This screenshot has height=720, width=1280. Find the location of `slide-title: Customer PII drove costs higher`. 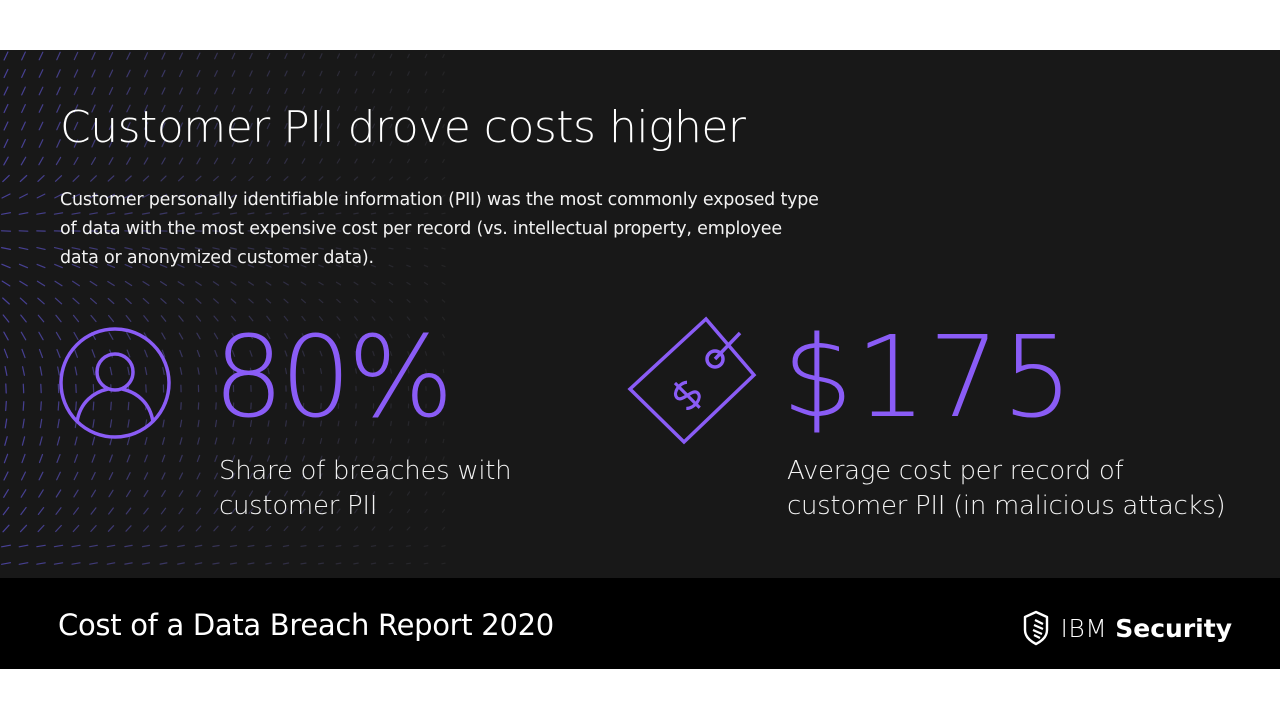

slide-title: Customer PII drove costs higher is located at coordinates (403, 127).